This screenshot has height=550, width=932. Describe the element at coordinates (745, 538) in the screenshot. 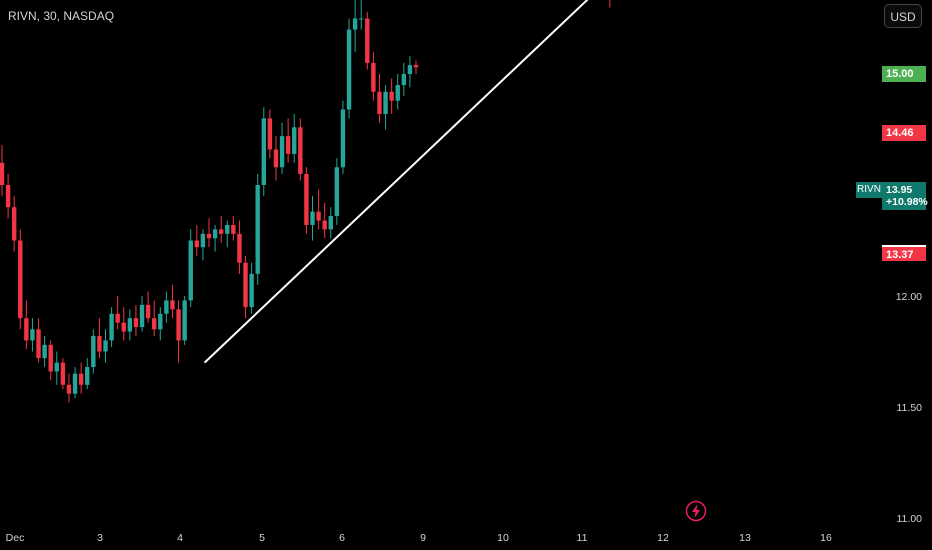

I see `time-tick-label: 13` at that location.